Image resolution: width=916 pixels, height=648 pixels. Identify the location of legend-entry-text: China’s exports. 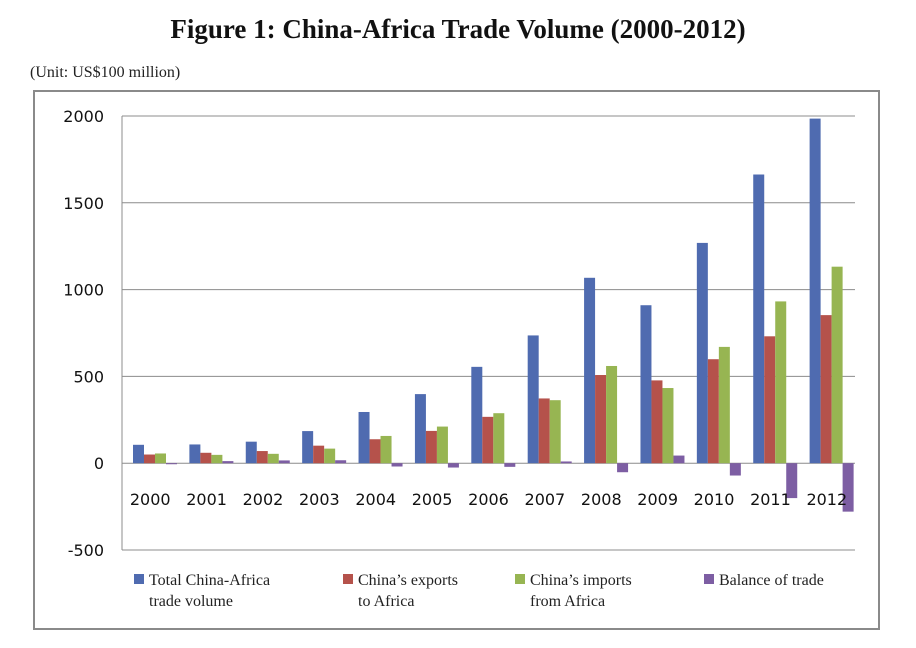
(408, 580).